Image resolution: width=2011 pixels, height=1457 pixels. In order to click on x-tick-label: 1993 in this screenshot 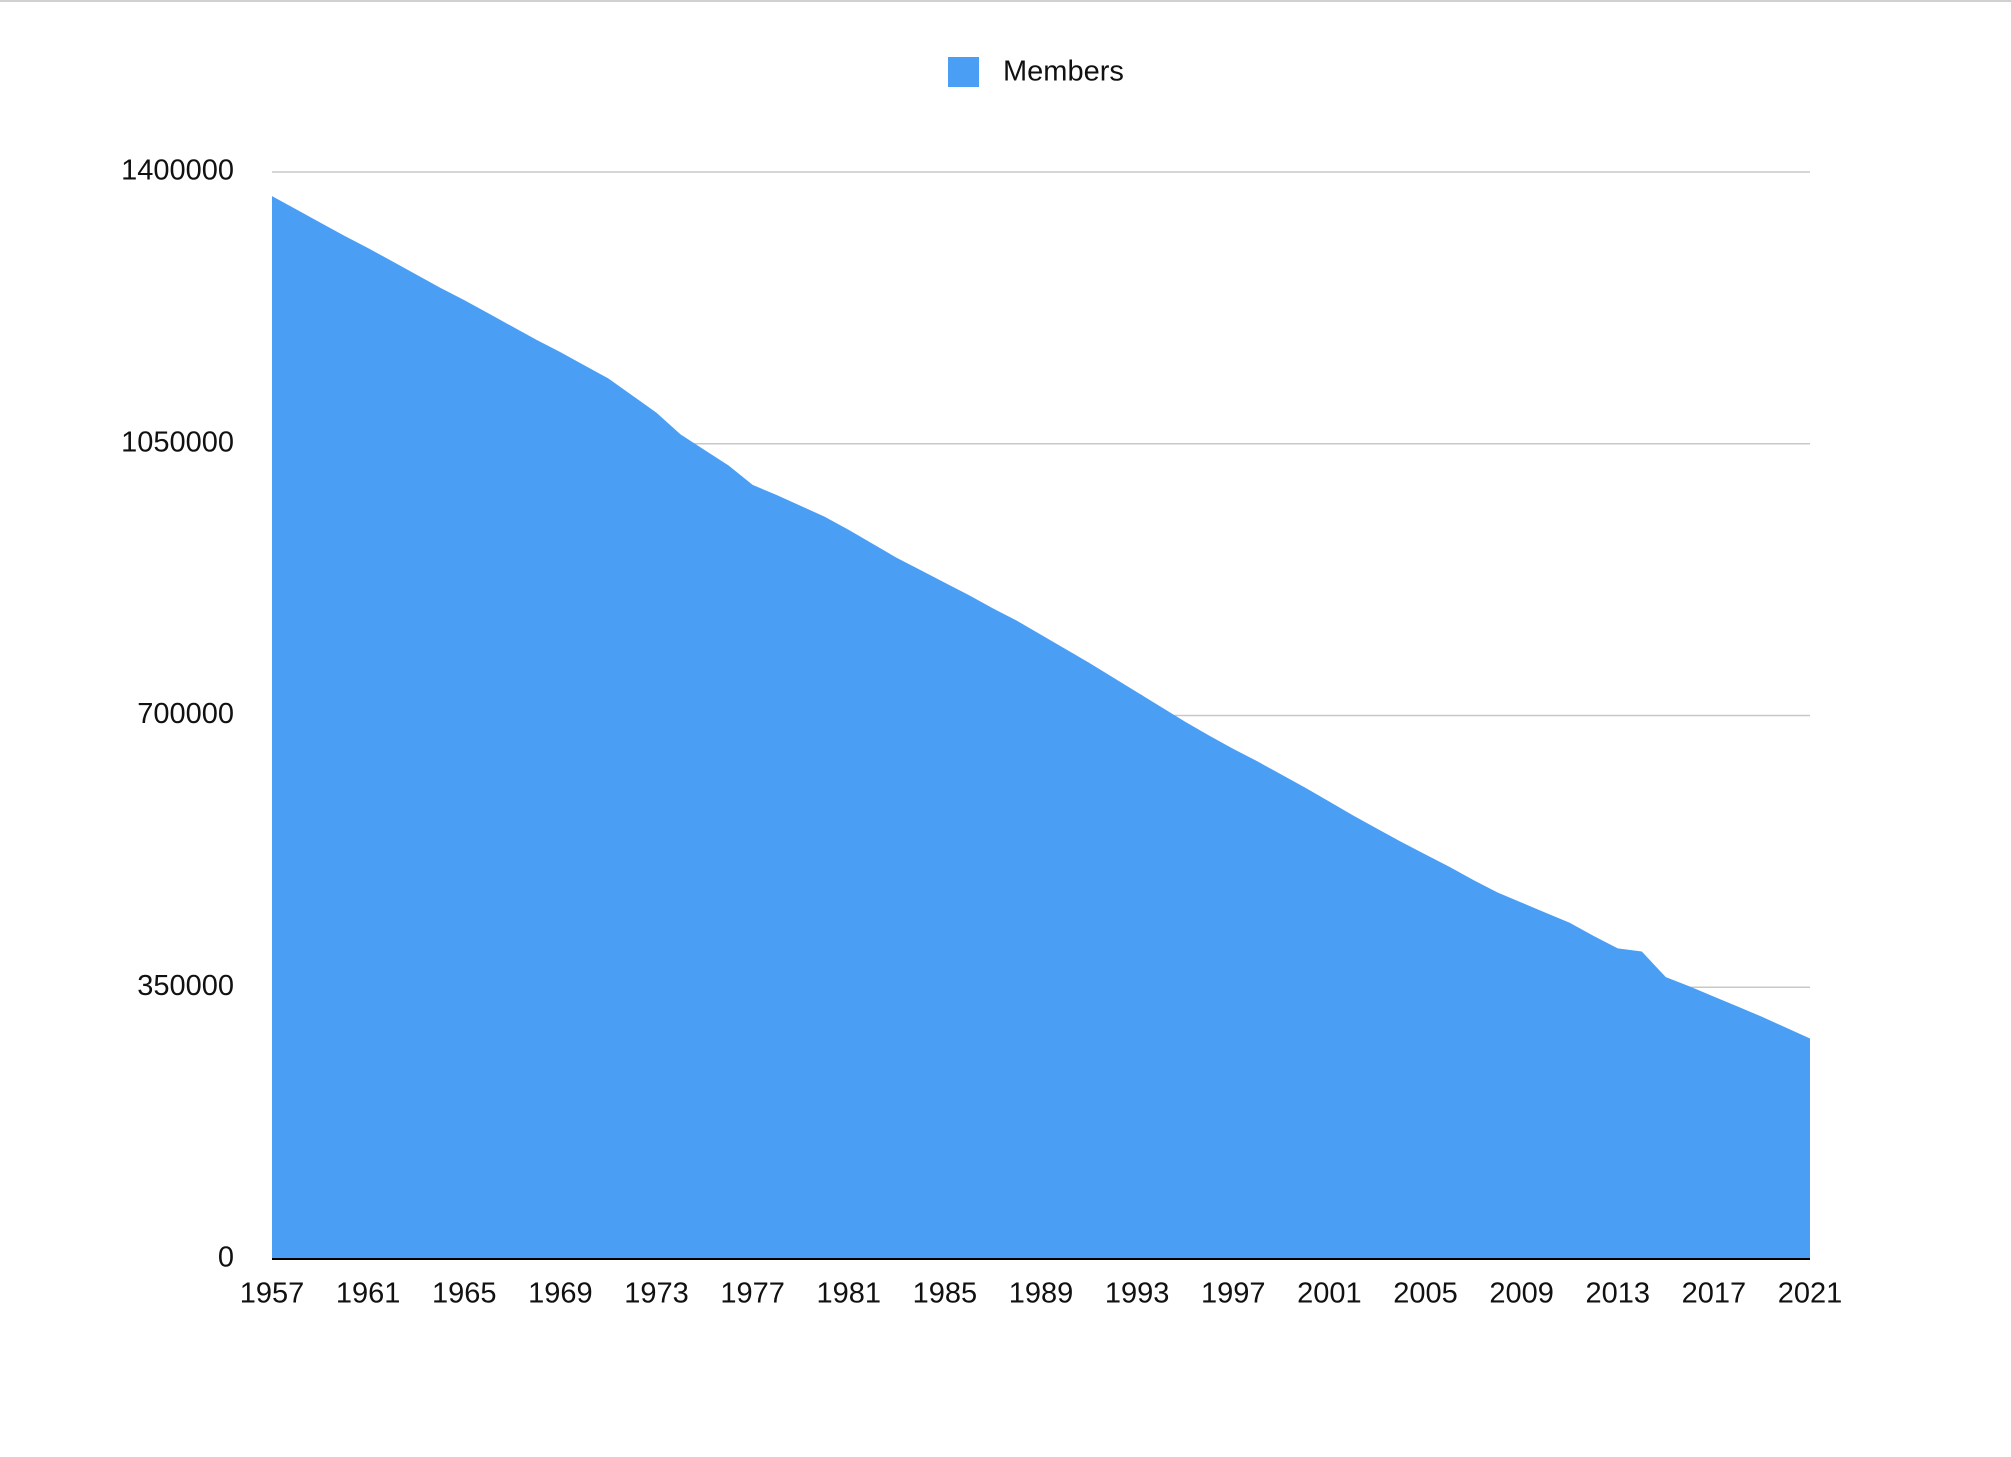, I will do `click(1137, 1294)`.